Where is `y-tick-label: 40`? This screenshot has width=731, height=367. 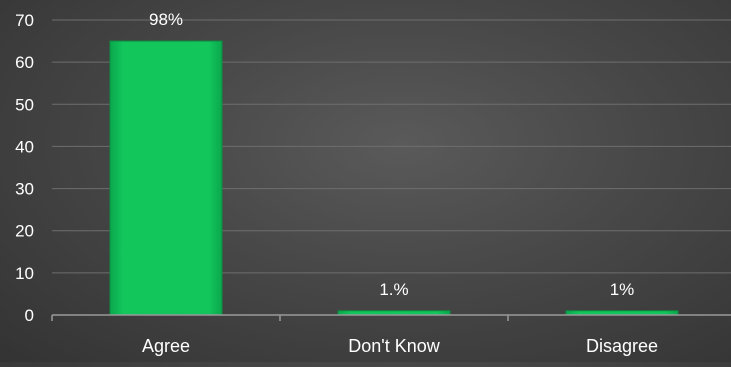
y-tick-label: 40 is located at coordinates (24, 146).